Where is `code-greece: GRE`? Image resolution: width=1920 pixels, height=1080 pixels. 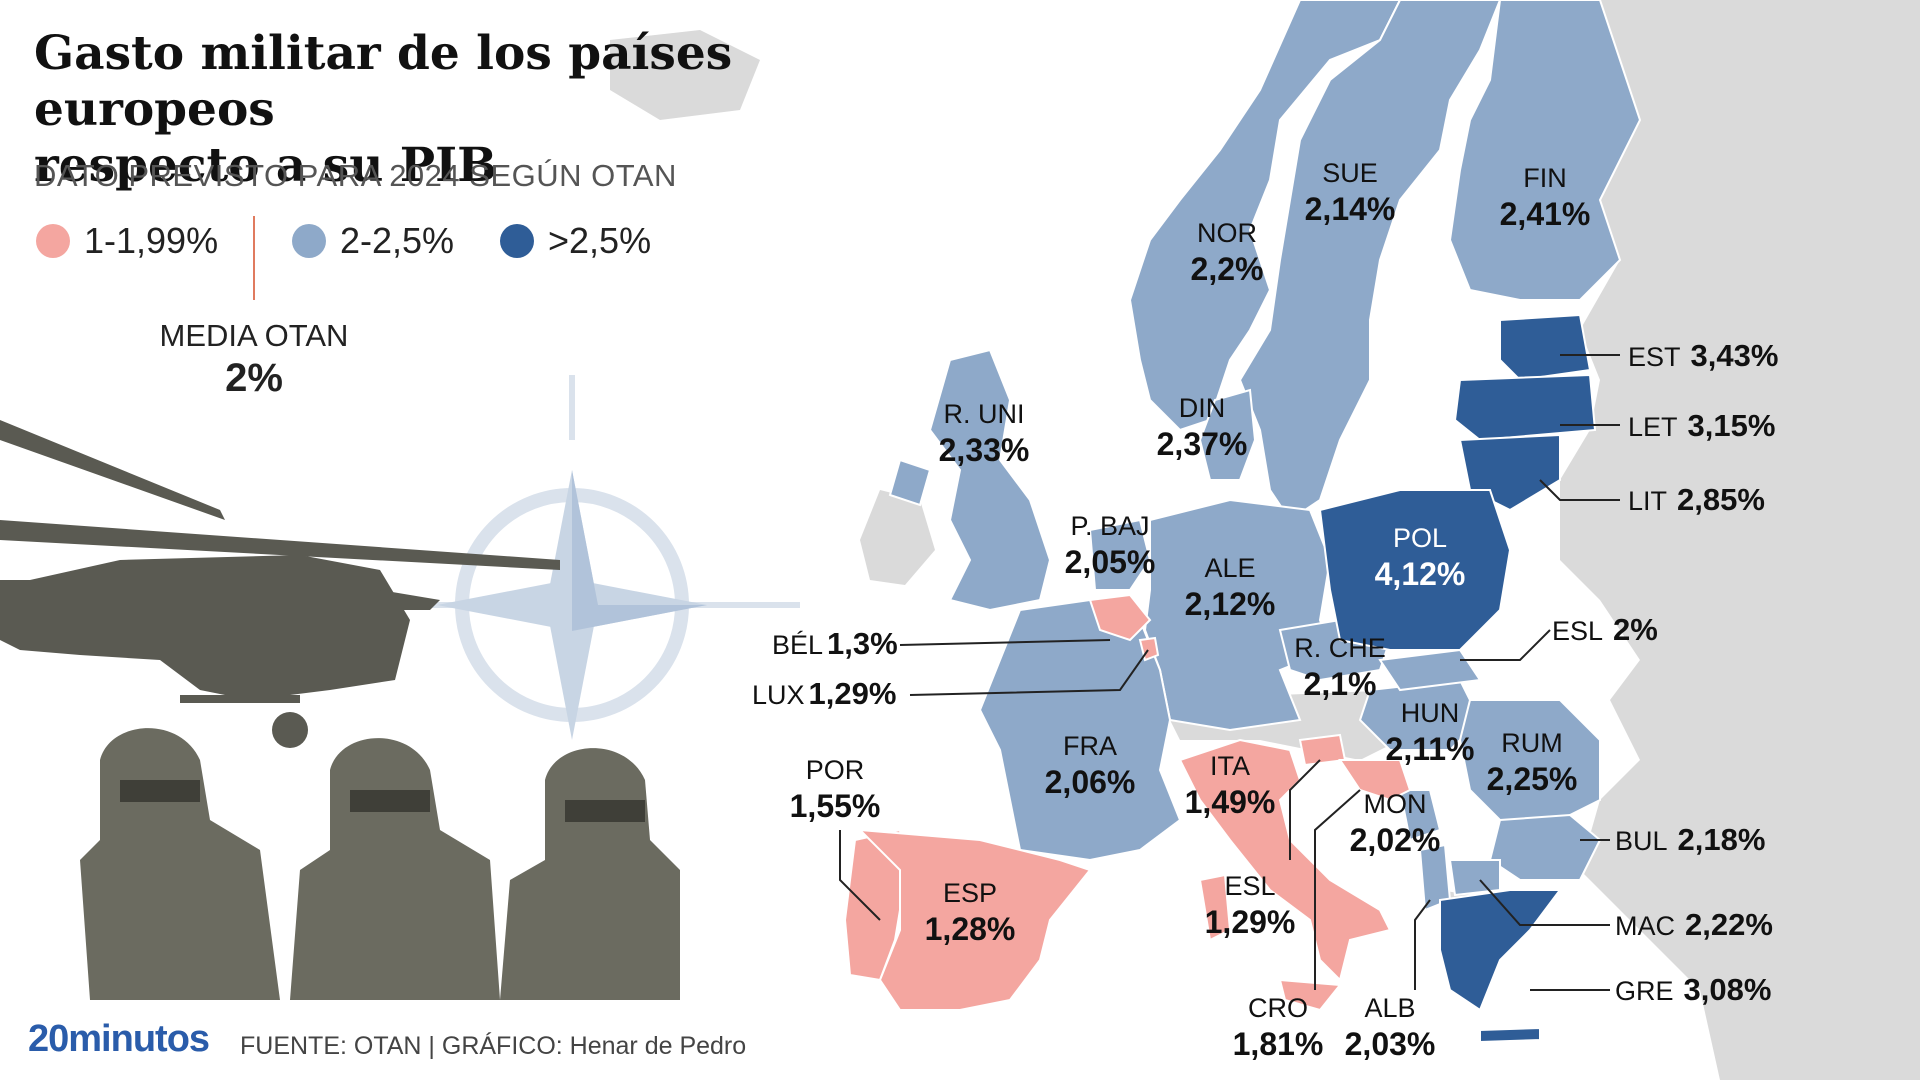 code-greece: GRE is located at coordinates (1644, 991).